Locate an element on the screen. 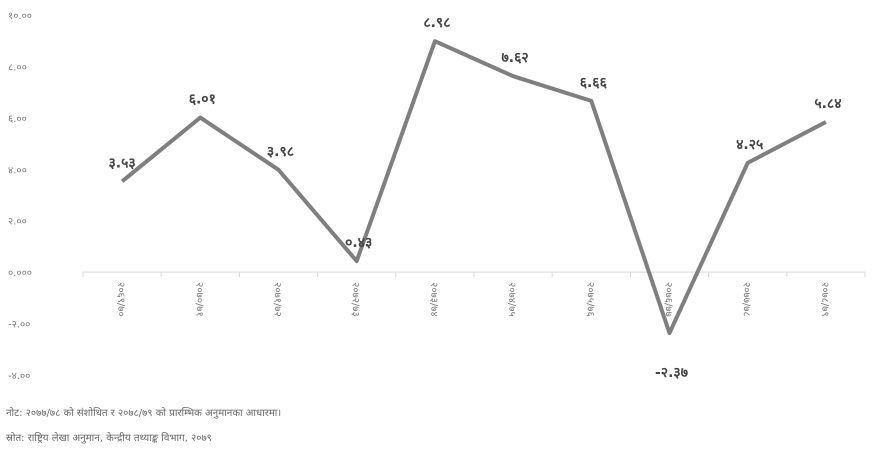 This screenshot has width=873, height=452. data-label: ६.०१ is located at coordinates (202, 100).